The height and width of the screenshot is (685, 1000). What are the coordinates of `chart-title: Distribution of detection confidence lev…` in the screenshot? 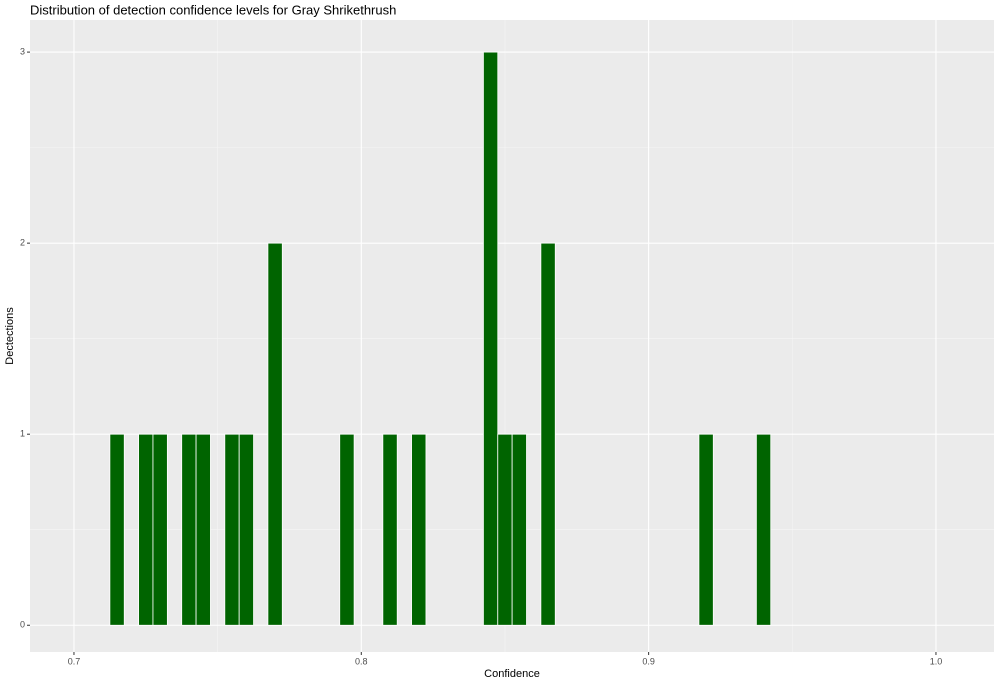 It's located at (213, 9).